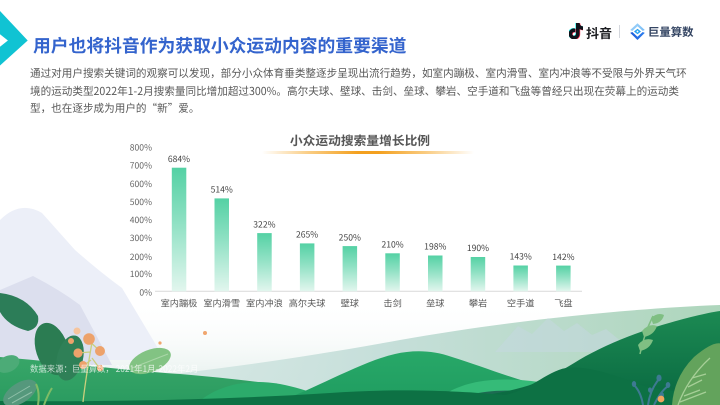  Describe the element at coordinates (350, 237) in the screenshot. I see `svg-text: 250%` at that location.